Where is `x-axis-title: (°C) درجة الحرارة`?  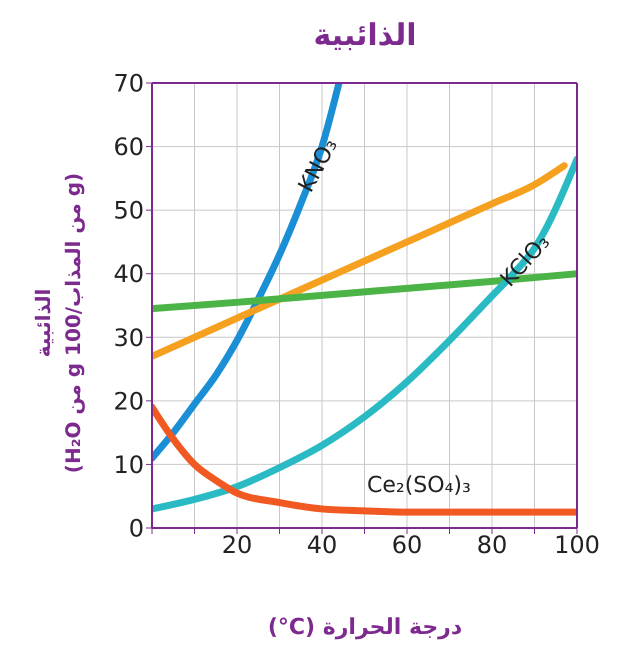 x-axis-title: (°C) درجة الحرارة is located at coordinates (365, 627).